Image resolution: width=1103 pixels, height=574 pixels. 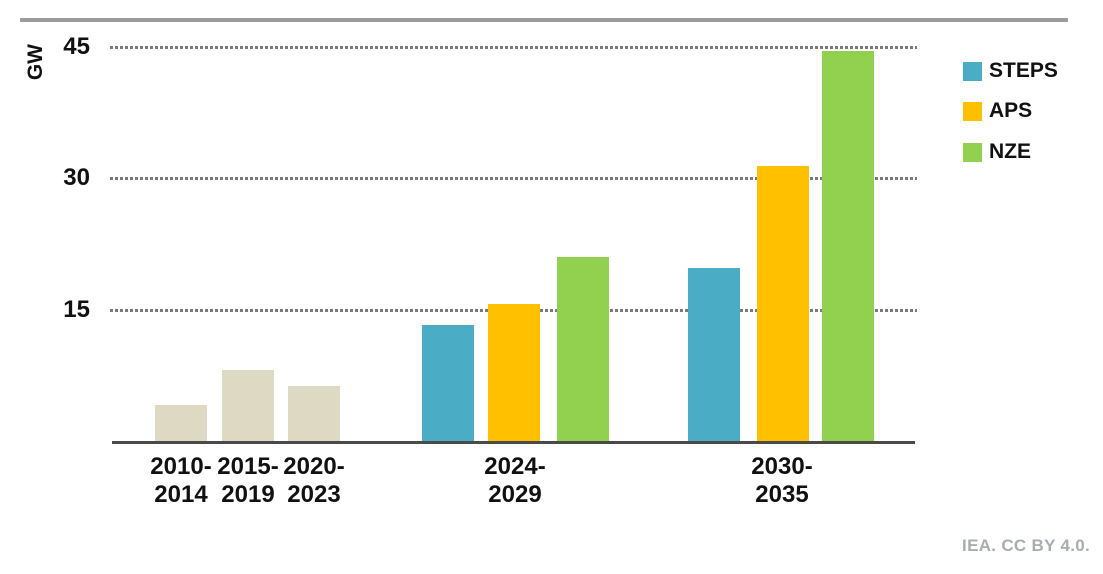 I want to click on bar-steps-2030-2035, so click(x=714, y=354).